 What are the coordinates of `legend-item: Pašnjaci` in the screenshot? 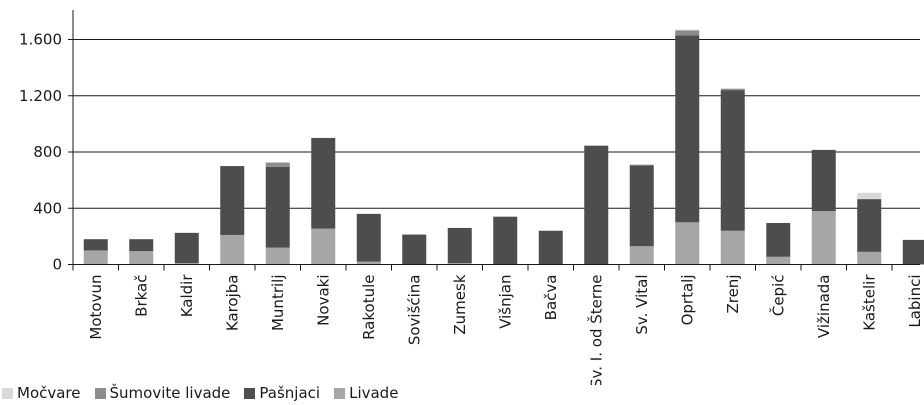 It's located at (282, 393).